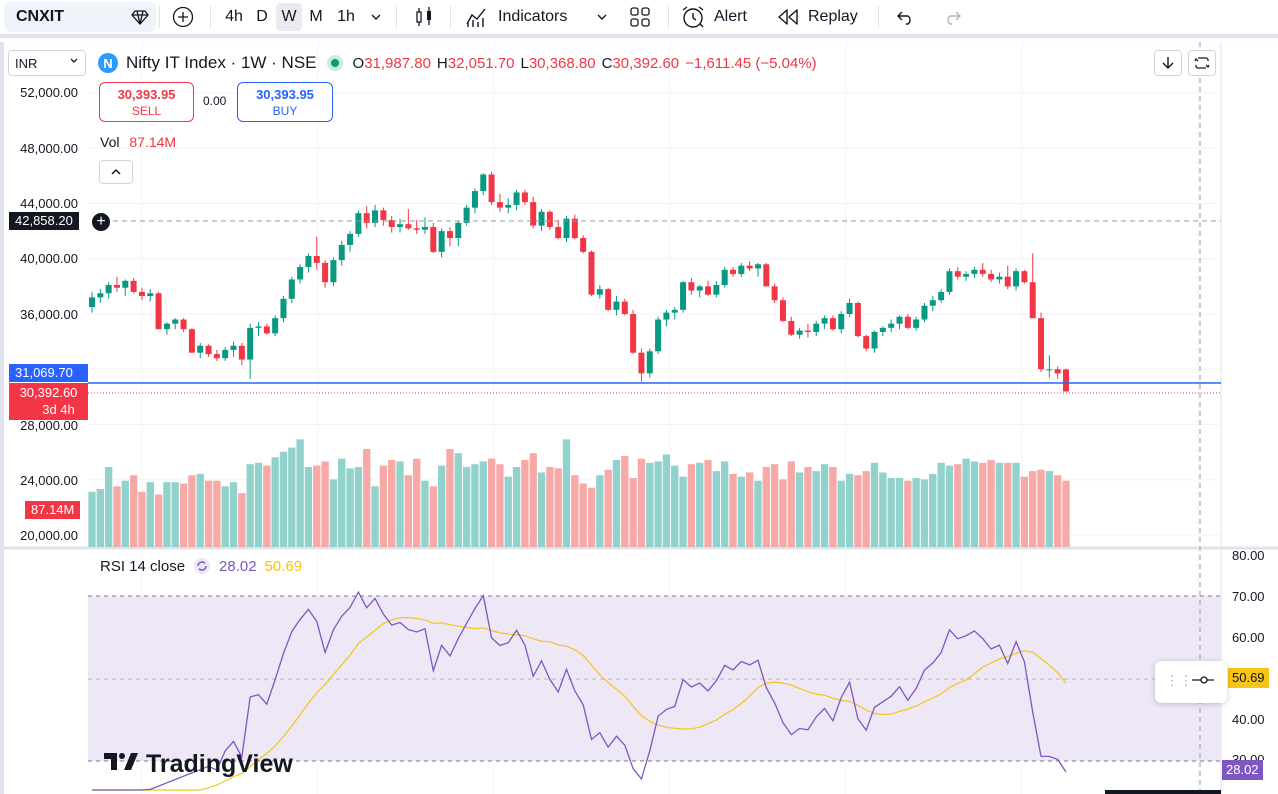  I want to click on compare-plus-icon, so click(183, 17).